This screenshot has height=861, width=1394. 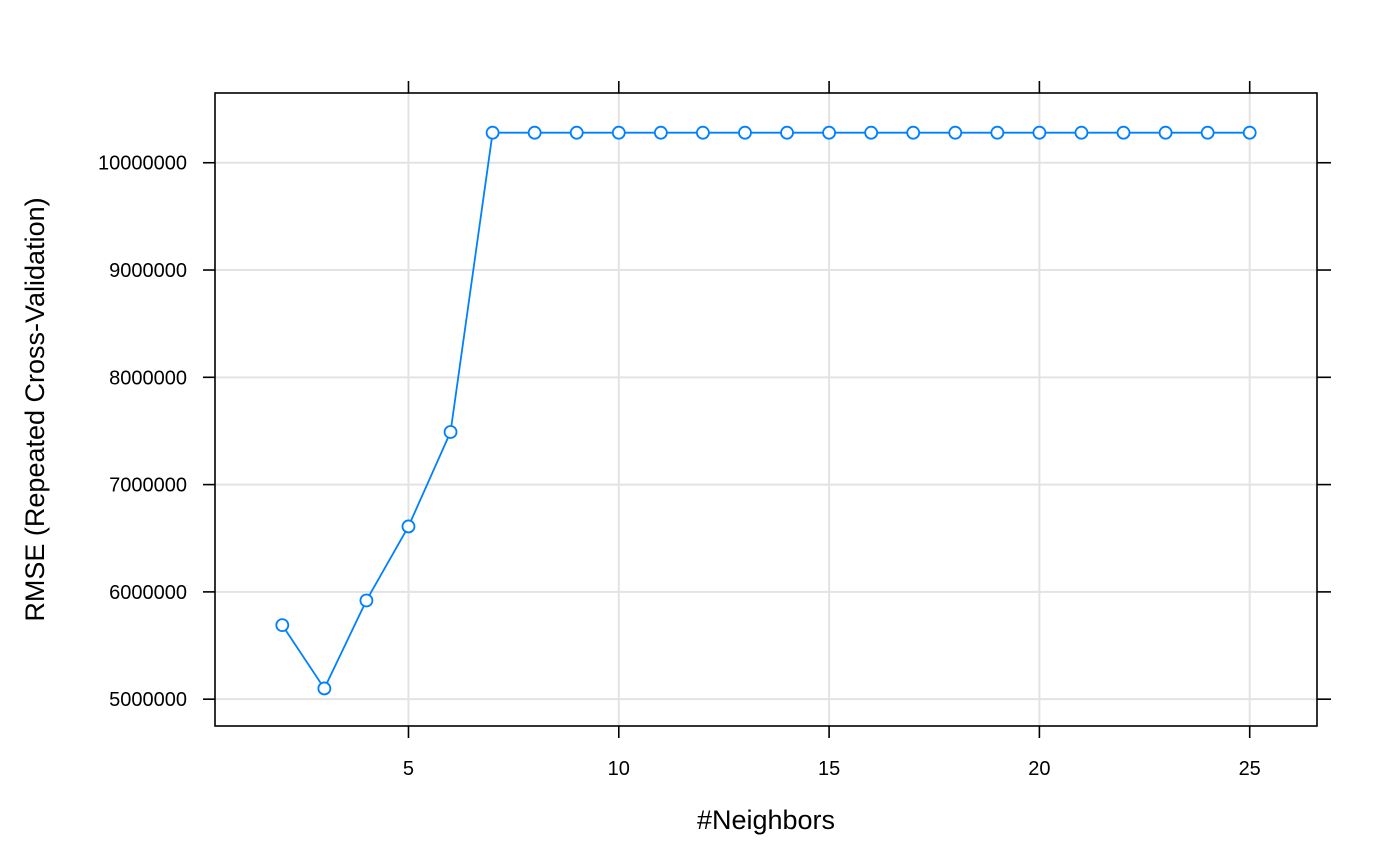 I want to click on x-tick-label: 10, so click(x=619, y=769).